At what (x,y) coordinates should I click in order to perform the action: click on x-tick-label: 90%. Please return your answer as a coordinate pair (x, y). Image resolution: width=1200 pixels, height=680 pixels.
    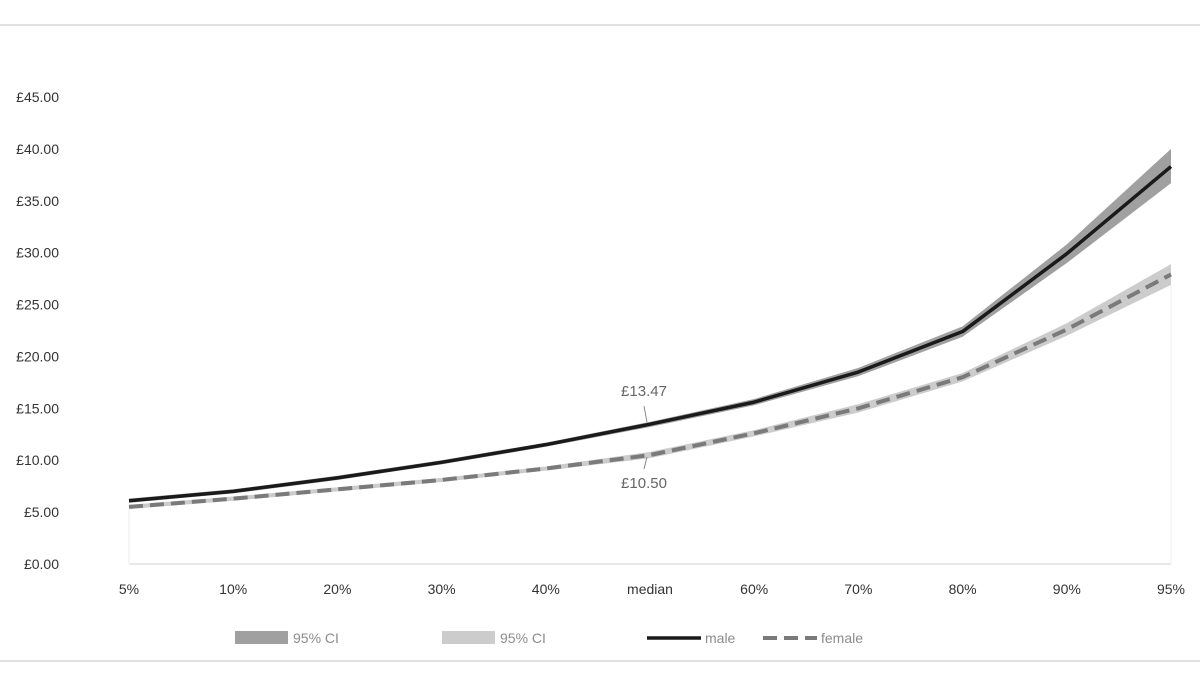
    Looking at the image, I should click on (1067, 589).